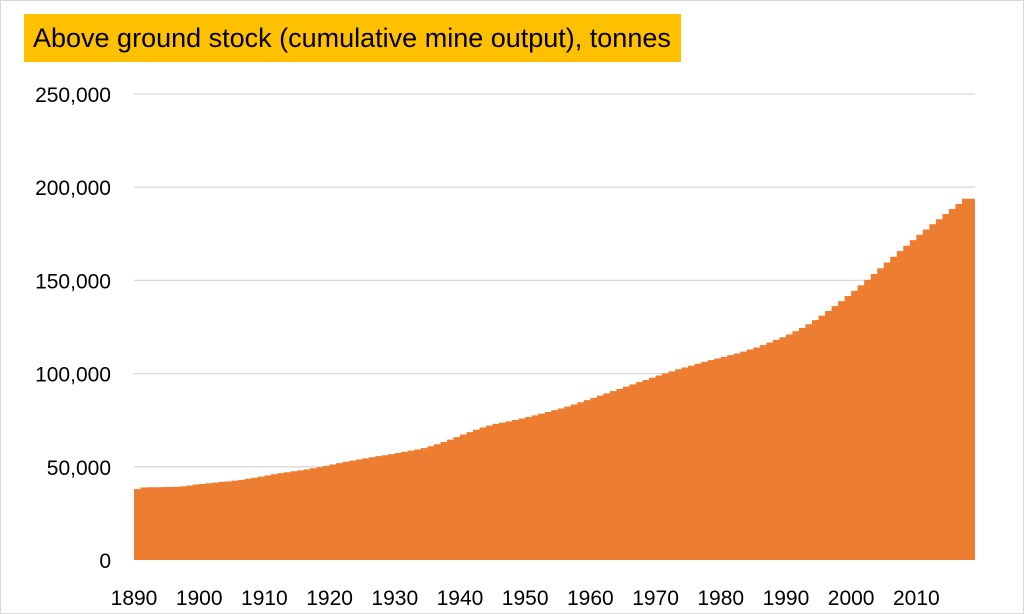  Describe the element at coordinates (199, 598) in the screenshot. I see `x-tick-label: 1900` at that location.